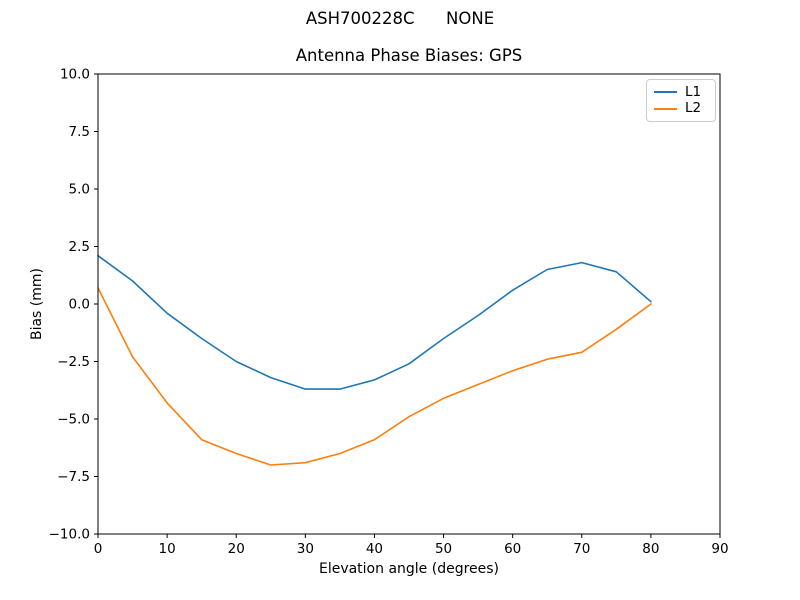 The height and width of the screenshot is (600, 800). I want to click on x-tick-label: 40, so click(374, 549).